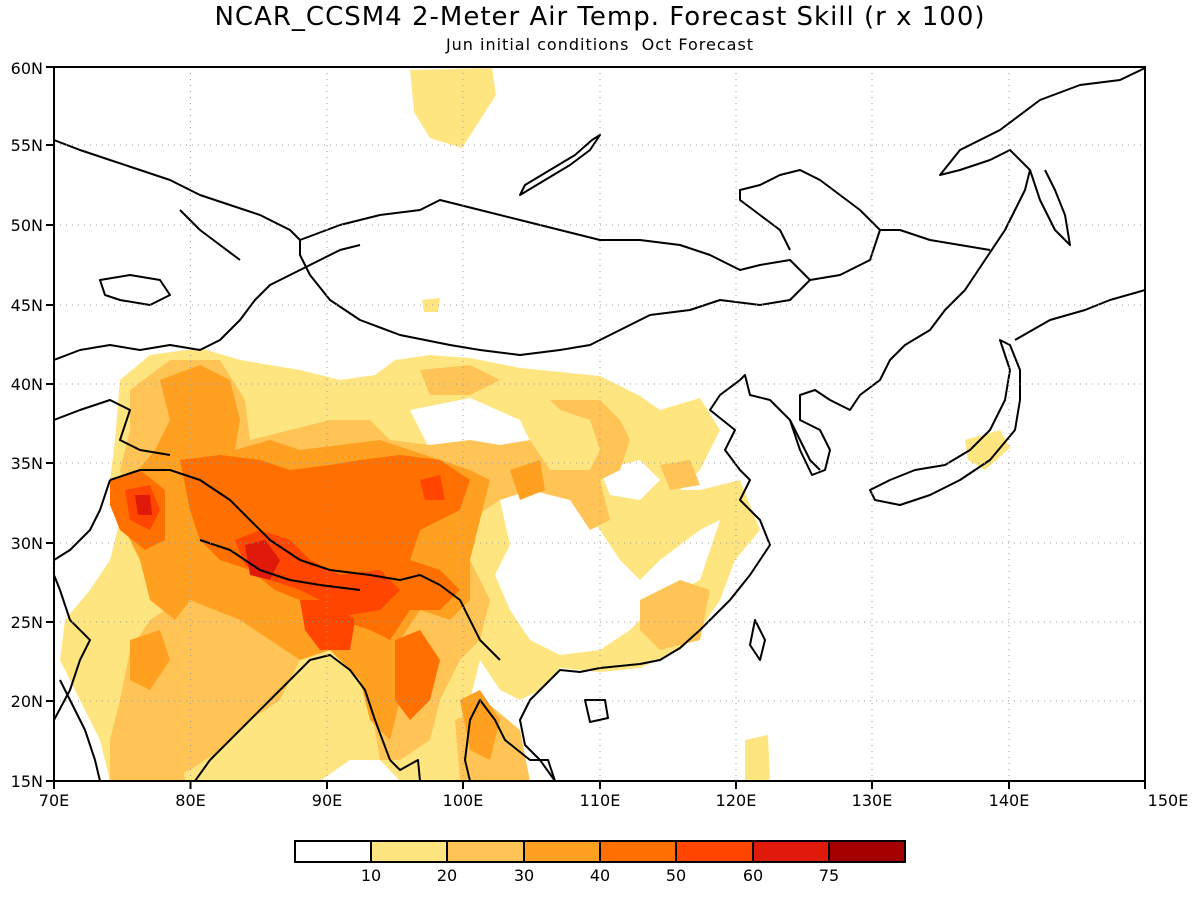  I want to click on colorbar, so click(600, 851).